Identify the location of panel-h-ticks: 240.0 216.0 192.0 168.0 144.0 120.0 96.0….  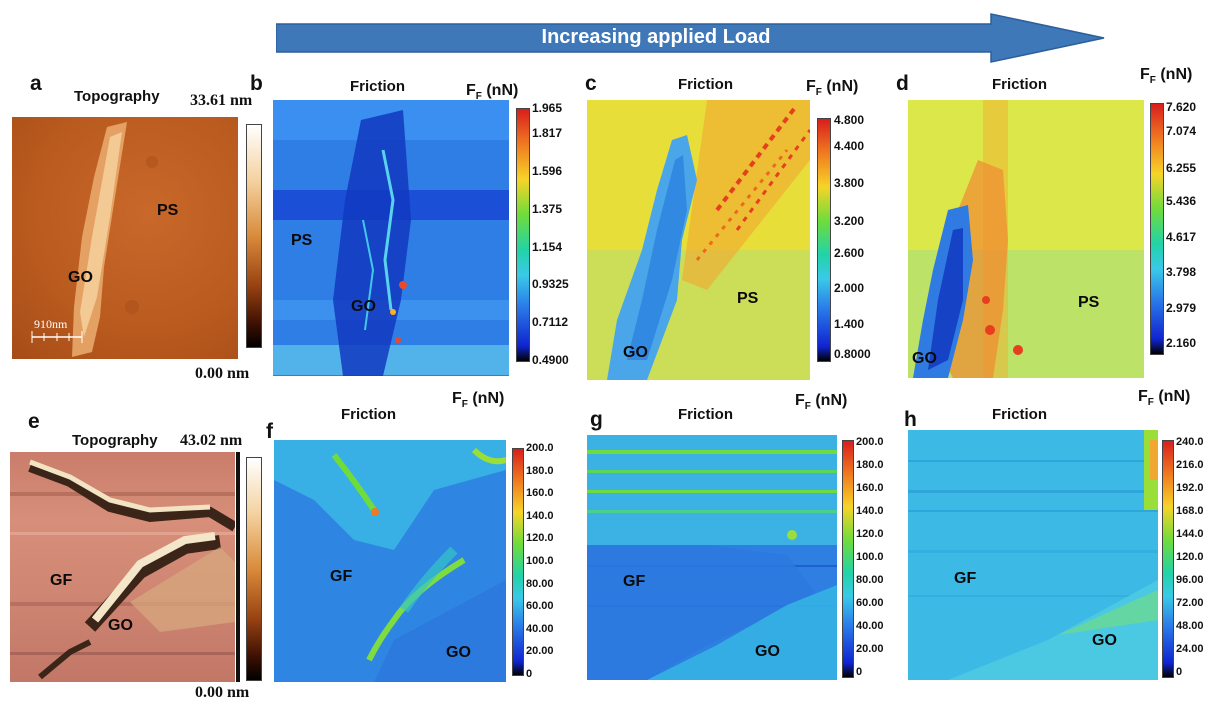
(1192, 557).